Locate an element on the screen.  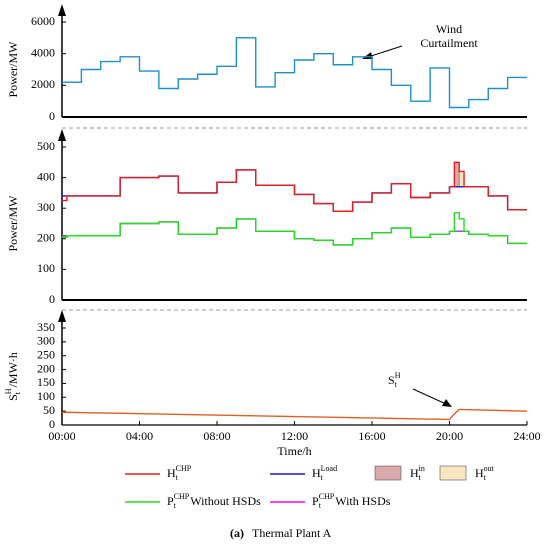
y-axis-label: SHt/MW·h is located at coordinates (13, 376).